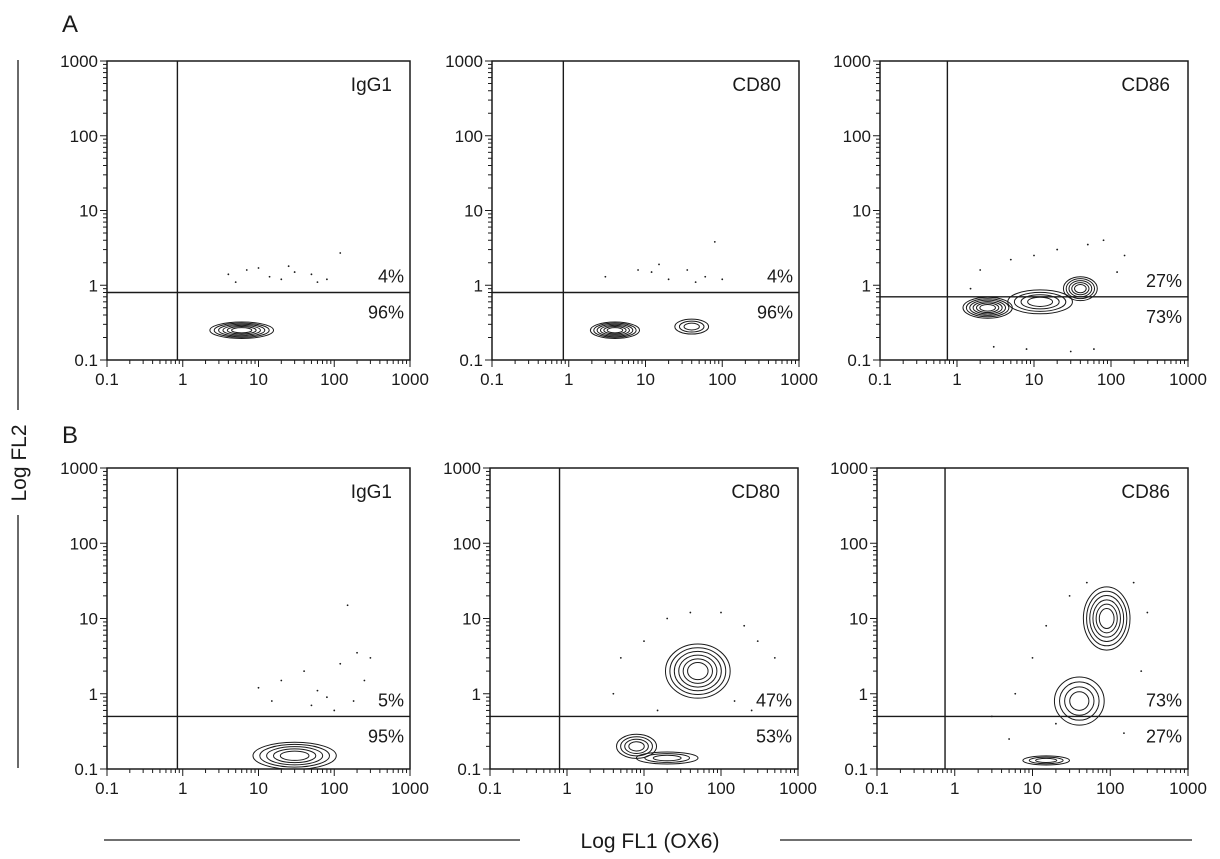  Describe the element at coordinates (371, 492) in the screenshot. I see `panel-label: IgG1` at that location.